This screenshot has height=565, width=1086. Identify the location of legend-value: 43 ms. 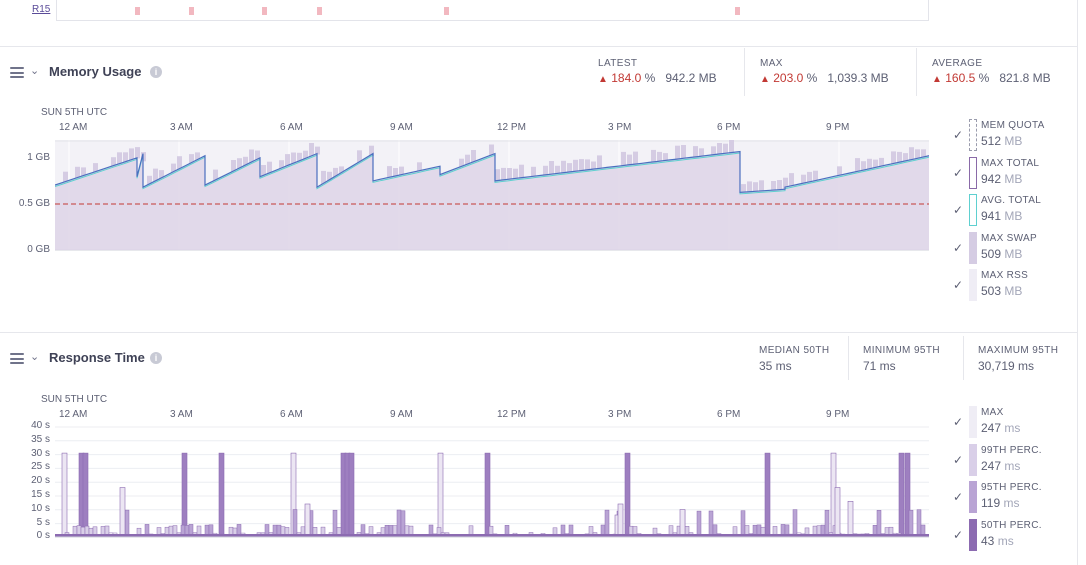
(997, 540).